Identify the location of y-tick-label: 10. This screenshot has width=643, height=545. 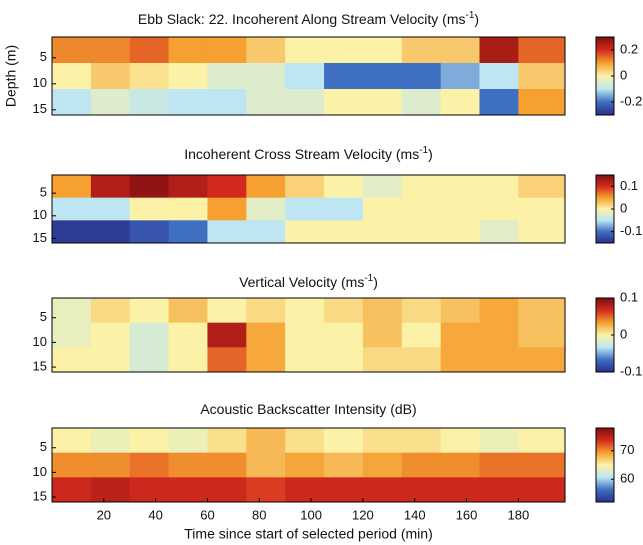
(40, 82).